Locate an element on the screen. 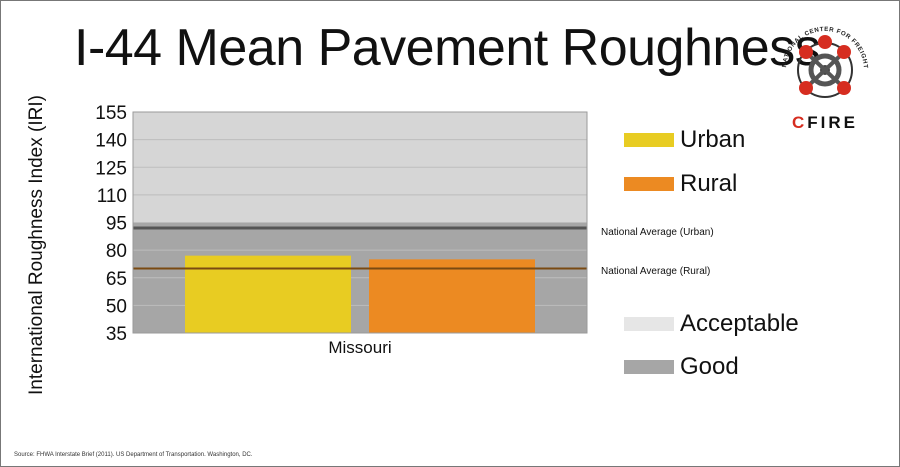  y-tick-label: 155 is located at coordinates (111, 113).